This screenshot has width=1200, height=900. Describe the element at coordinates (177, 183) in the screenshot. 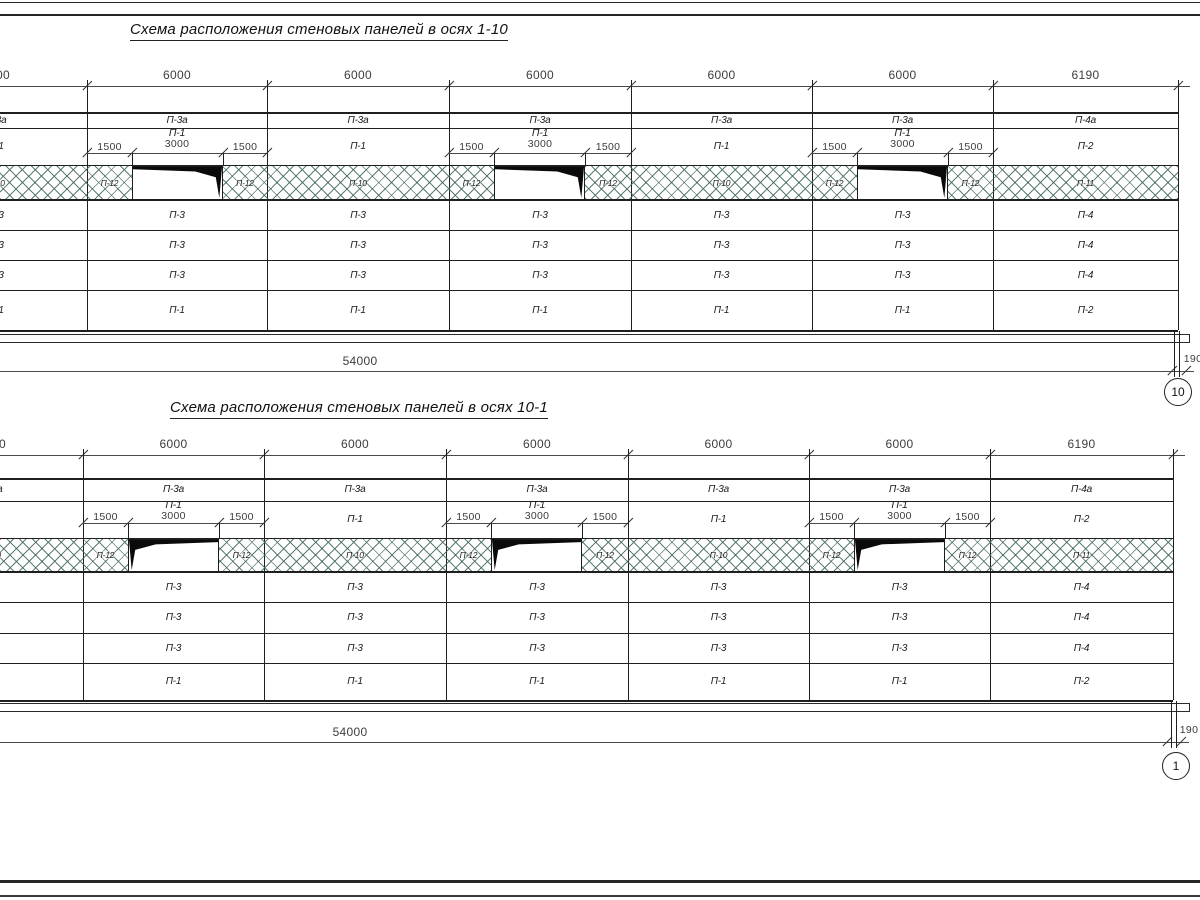

I see `window-opening` at that location.